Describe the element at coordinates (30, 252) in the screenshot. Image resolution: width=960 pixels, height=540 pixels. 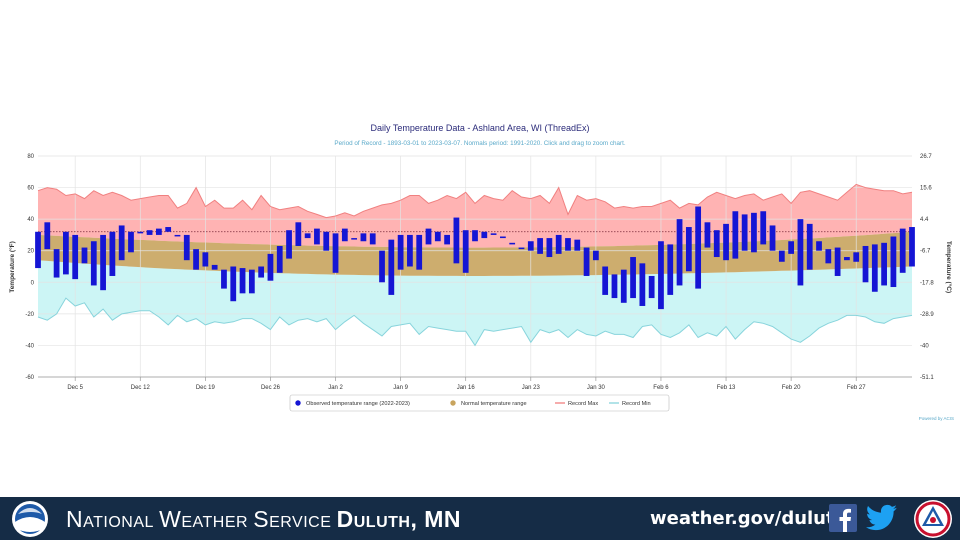
I see `y-tick-label-left: 20` at that location.